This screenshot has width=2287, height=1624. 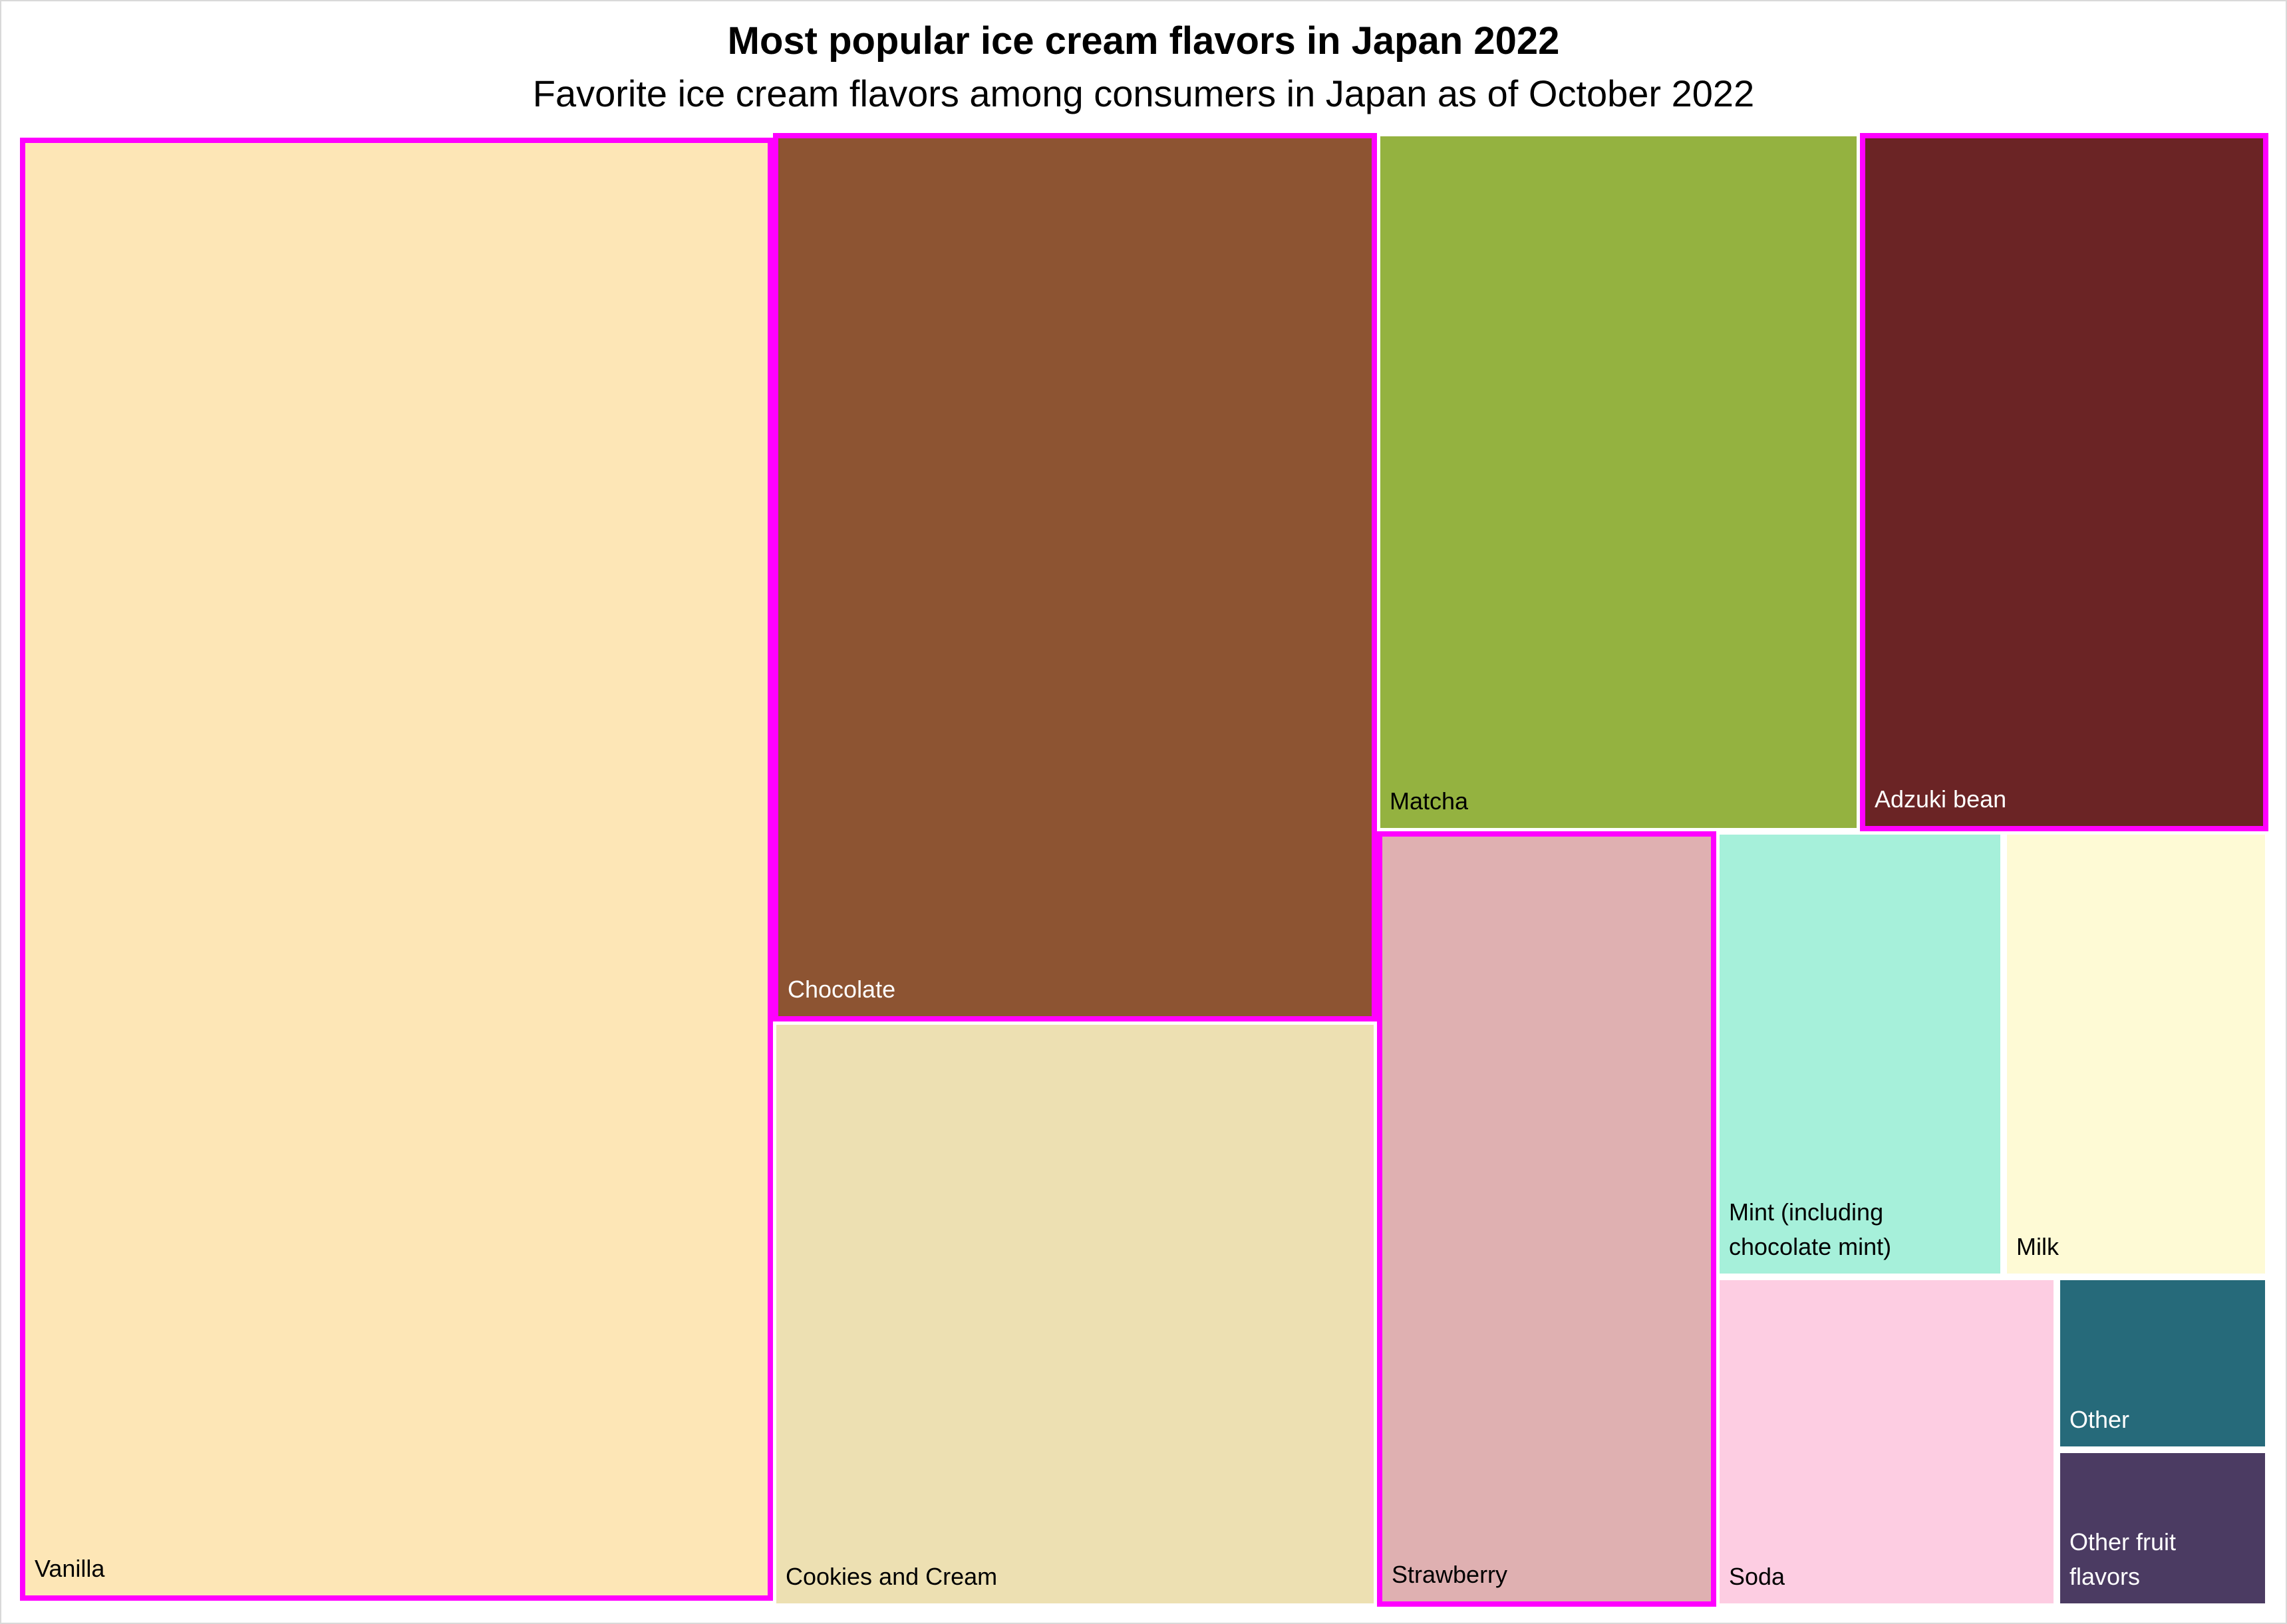 I want to click on tile-other-label: Other, so click(x=2099, y=1419).